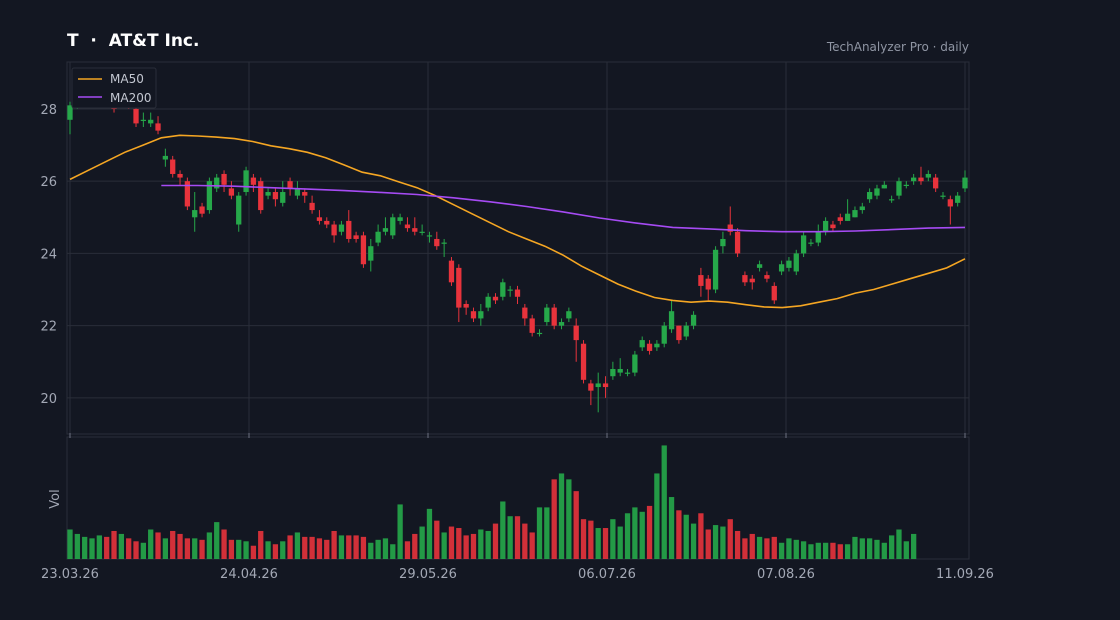 The width and height of the screenshot is (1120, 620). Describe the element at coordinates (70, 574) in the screenshot. I see `x-tick-label: 23.03.26` at that location.